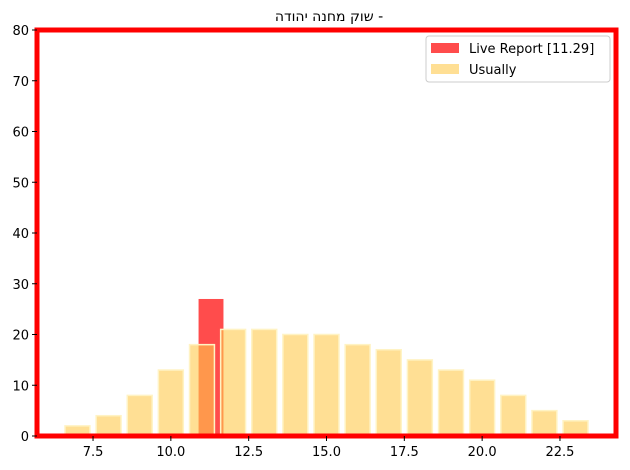  What do you see at coordinates (25, 437) in the screenshot?
I see `y-tick-label: 0` at bounding box center [25, 437].